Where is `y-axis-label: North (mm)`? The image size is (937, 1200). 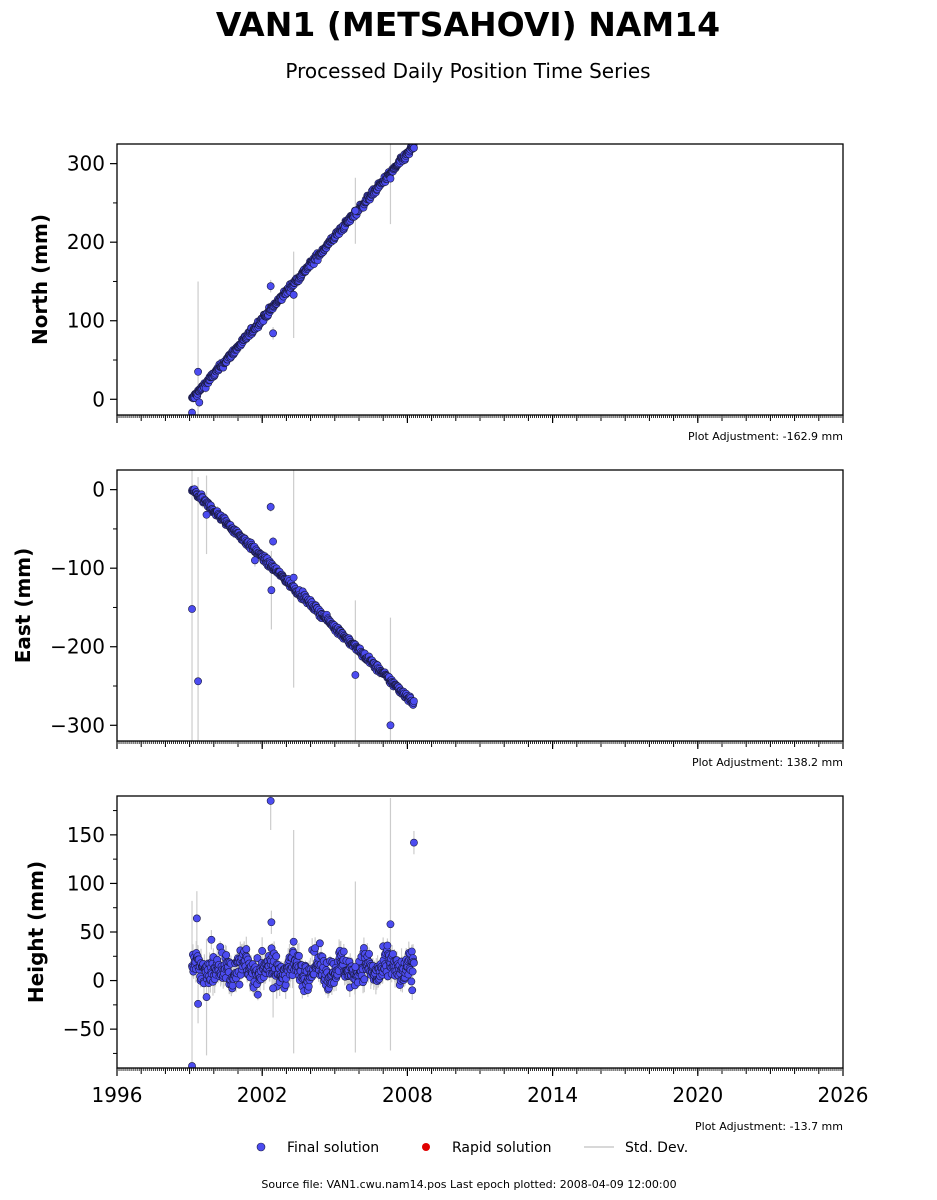 y-axis-label: North (mm) is located at coordinates (40, 279).